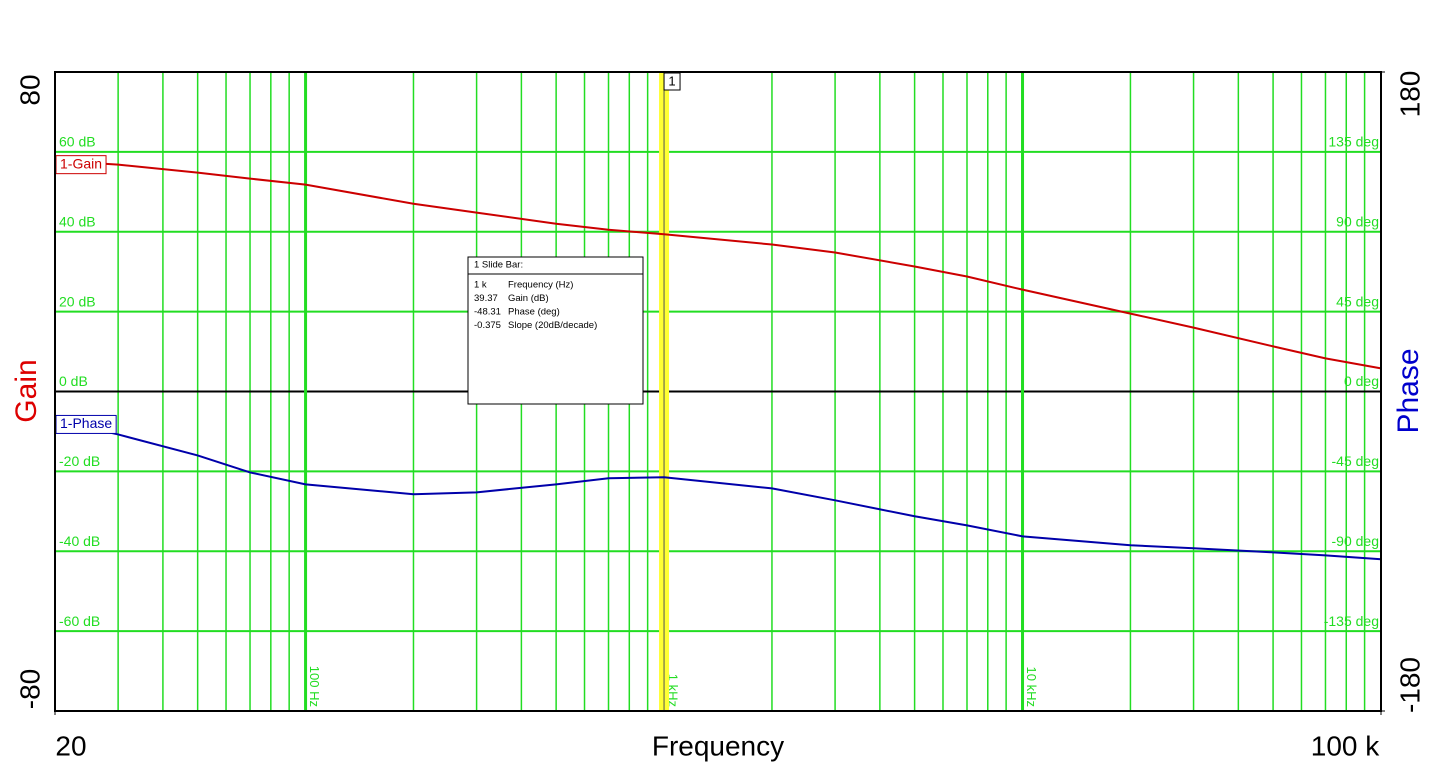 This screenshot has height=784, width=1436. I want to click on y-axis-label: Gain, so click(26, 390).